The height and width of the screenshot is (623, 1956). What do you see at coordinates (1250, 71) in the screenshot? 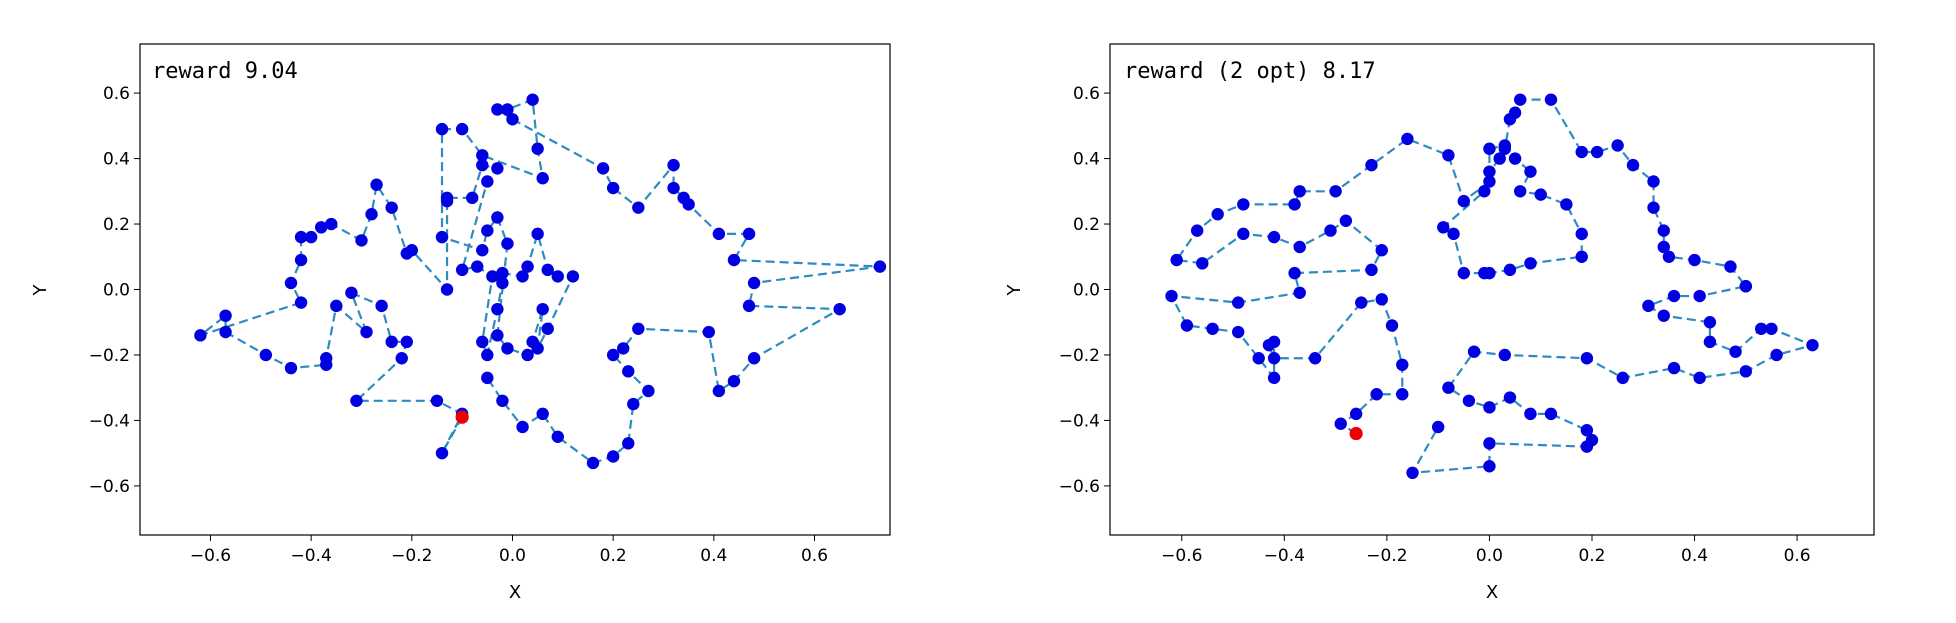
I see `right-reward-annotation: reward (2 opt) 8.17` at bounding box center [1250, 71].